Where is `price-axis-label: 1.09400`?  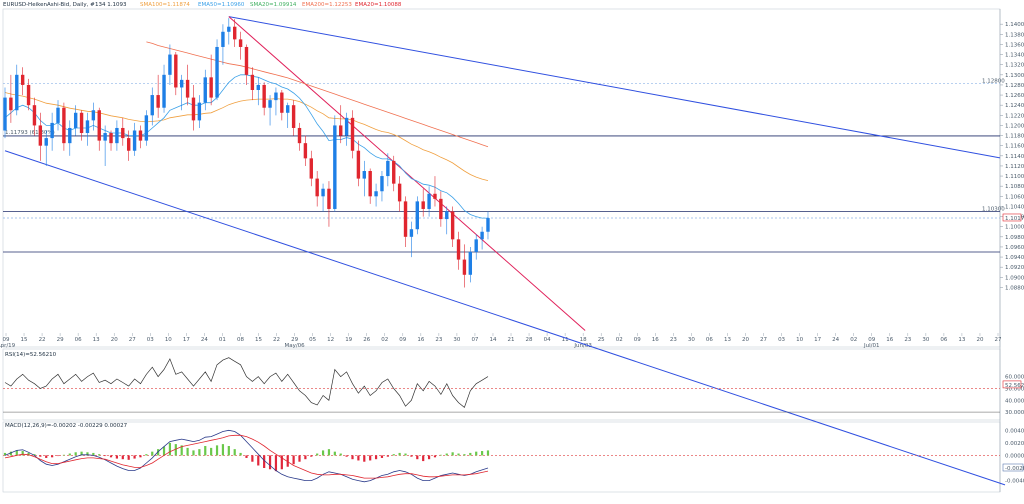 price-axis-label: 1.09400 is located at coordinates (1014, 258).